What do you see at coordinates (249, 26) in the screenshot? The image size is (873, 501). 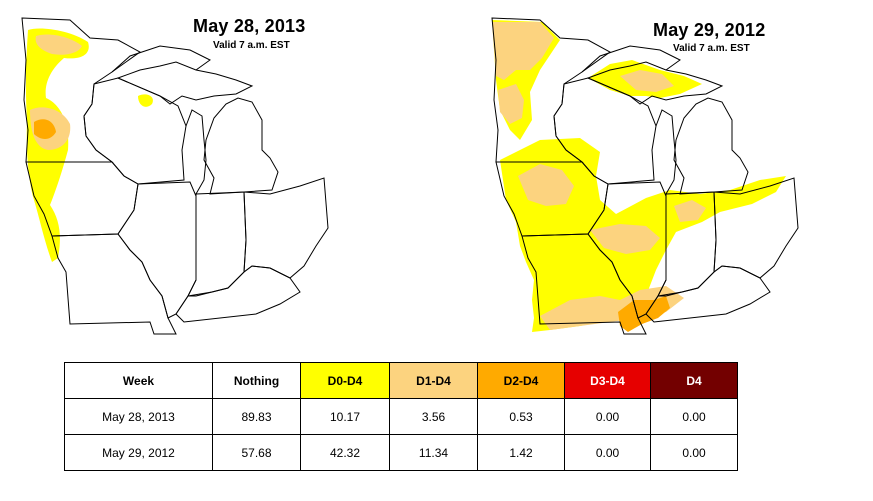 I see `map-title: May 28, 2013` at bounding box center [249, 26].